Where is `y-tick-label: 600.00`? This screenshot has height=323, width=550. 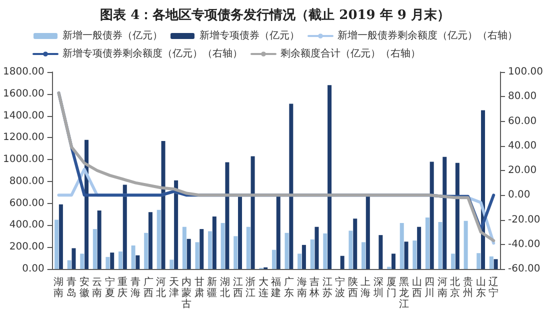
y-tick-label: 600.00 is located at coordinates (26, 203).